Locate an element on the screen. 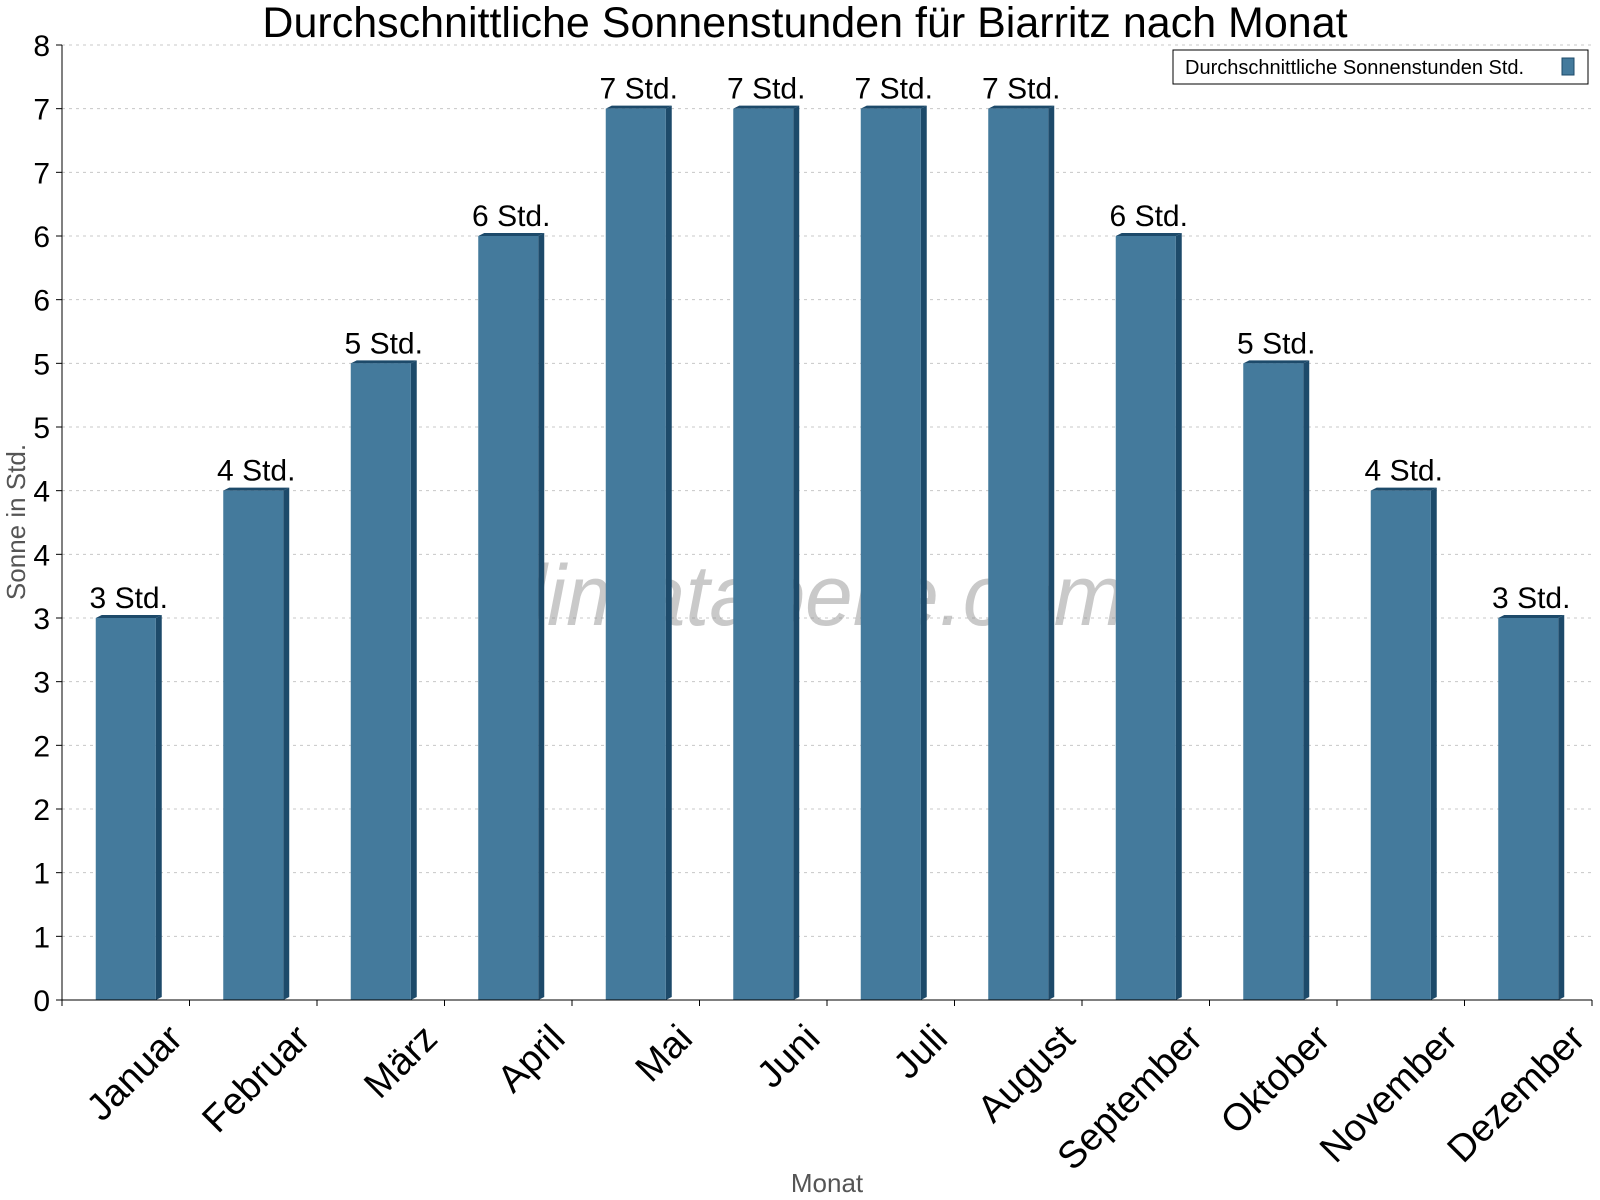  legend-box is located at coordinates (1380, 67).